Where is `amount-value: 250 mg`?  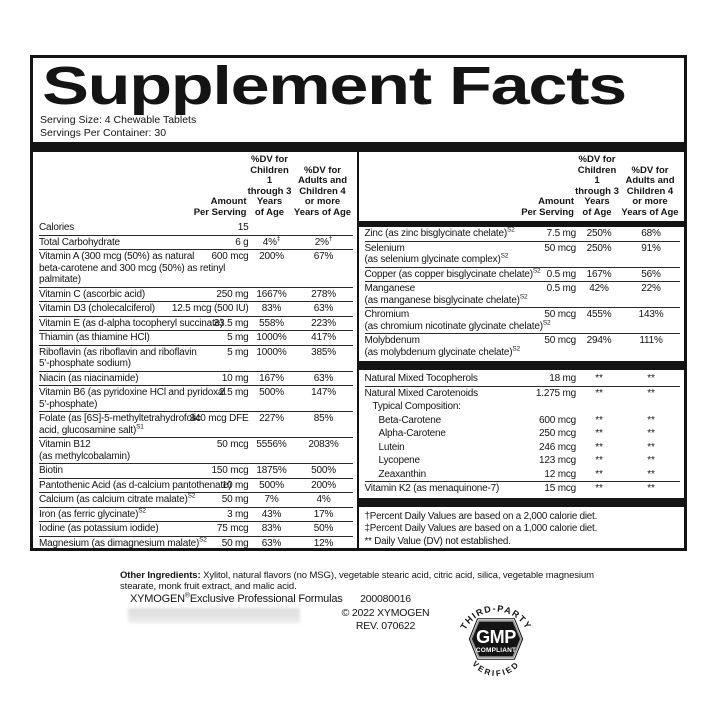
amount-value: 250 mg is located at coordinates (232, 294).